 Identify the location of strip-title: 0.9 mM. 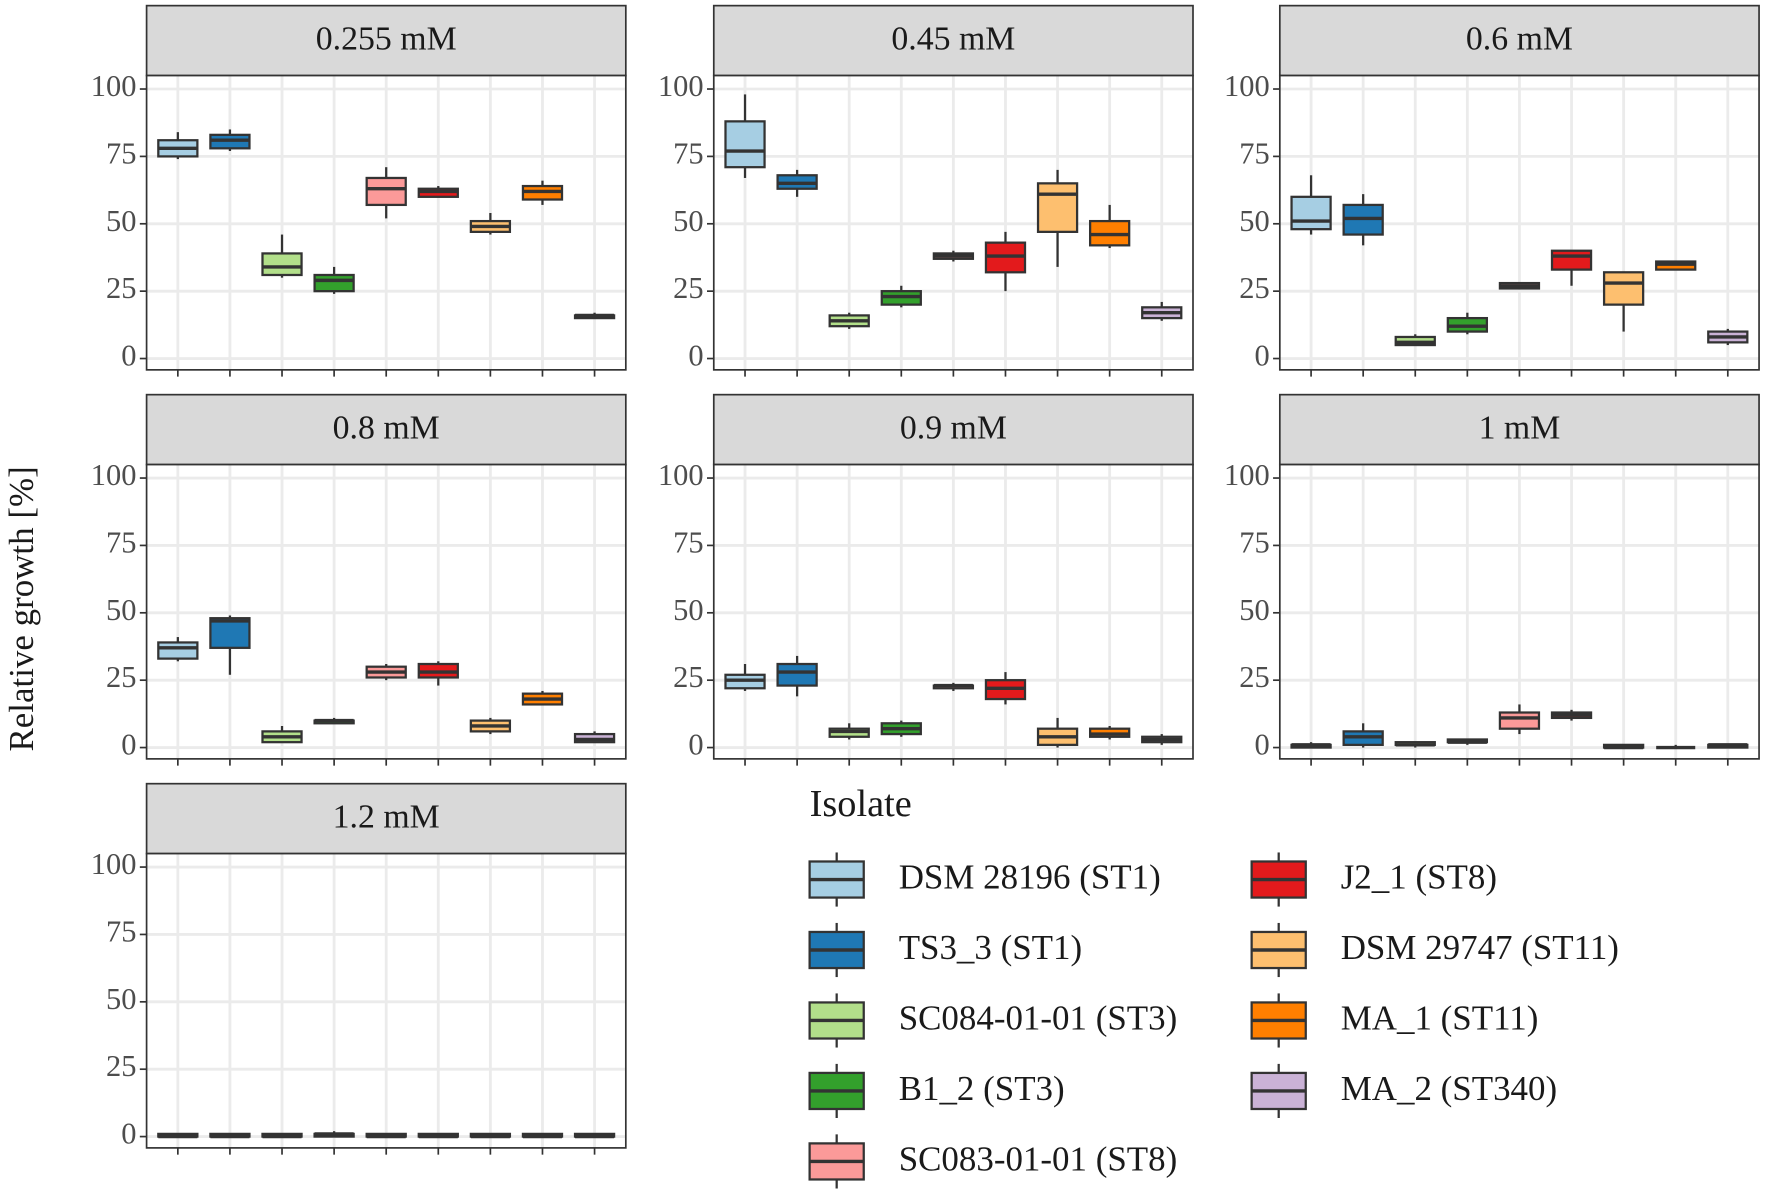
(953, 428).